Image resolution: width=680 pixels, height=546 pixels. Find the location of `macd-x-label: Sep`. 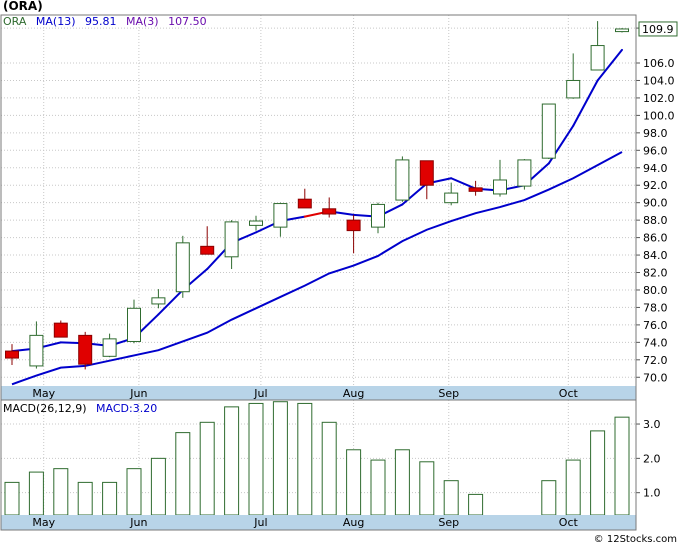

macd-x-label: Sep is located at coordinates (448, 522).